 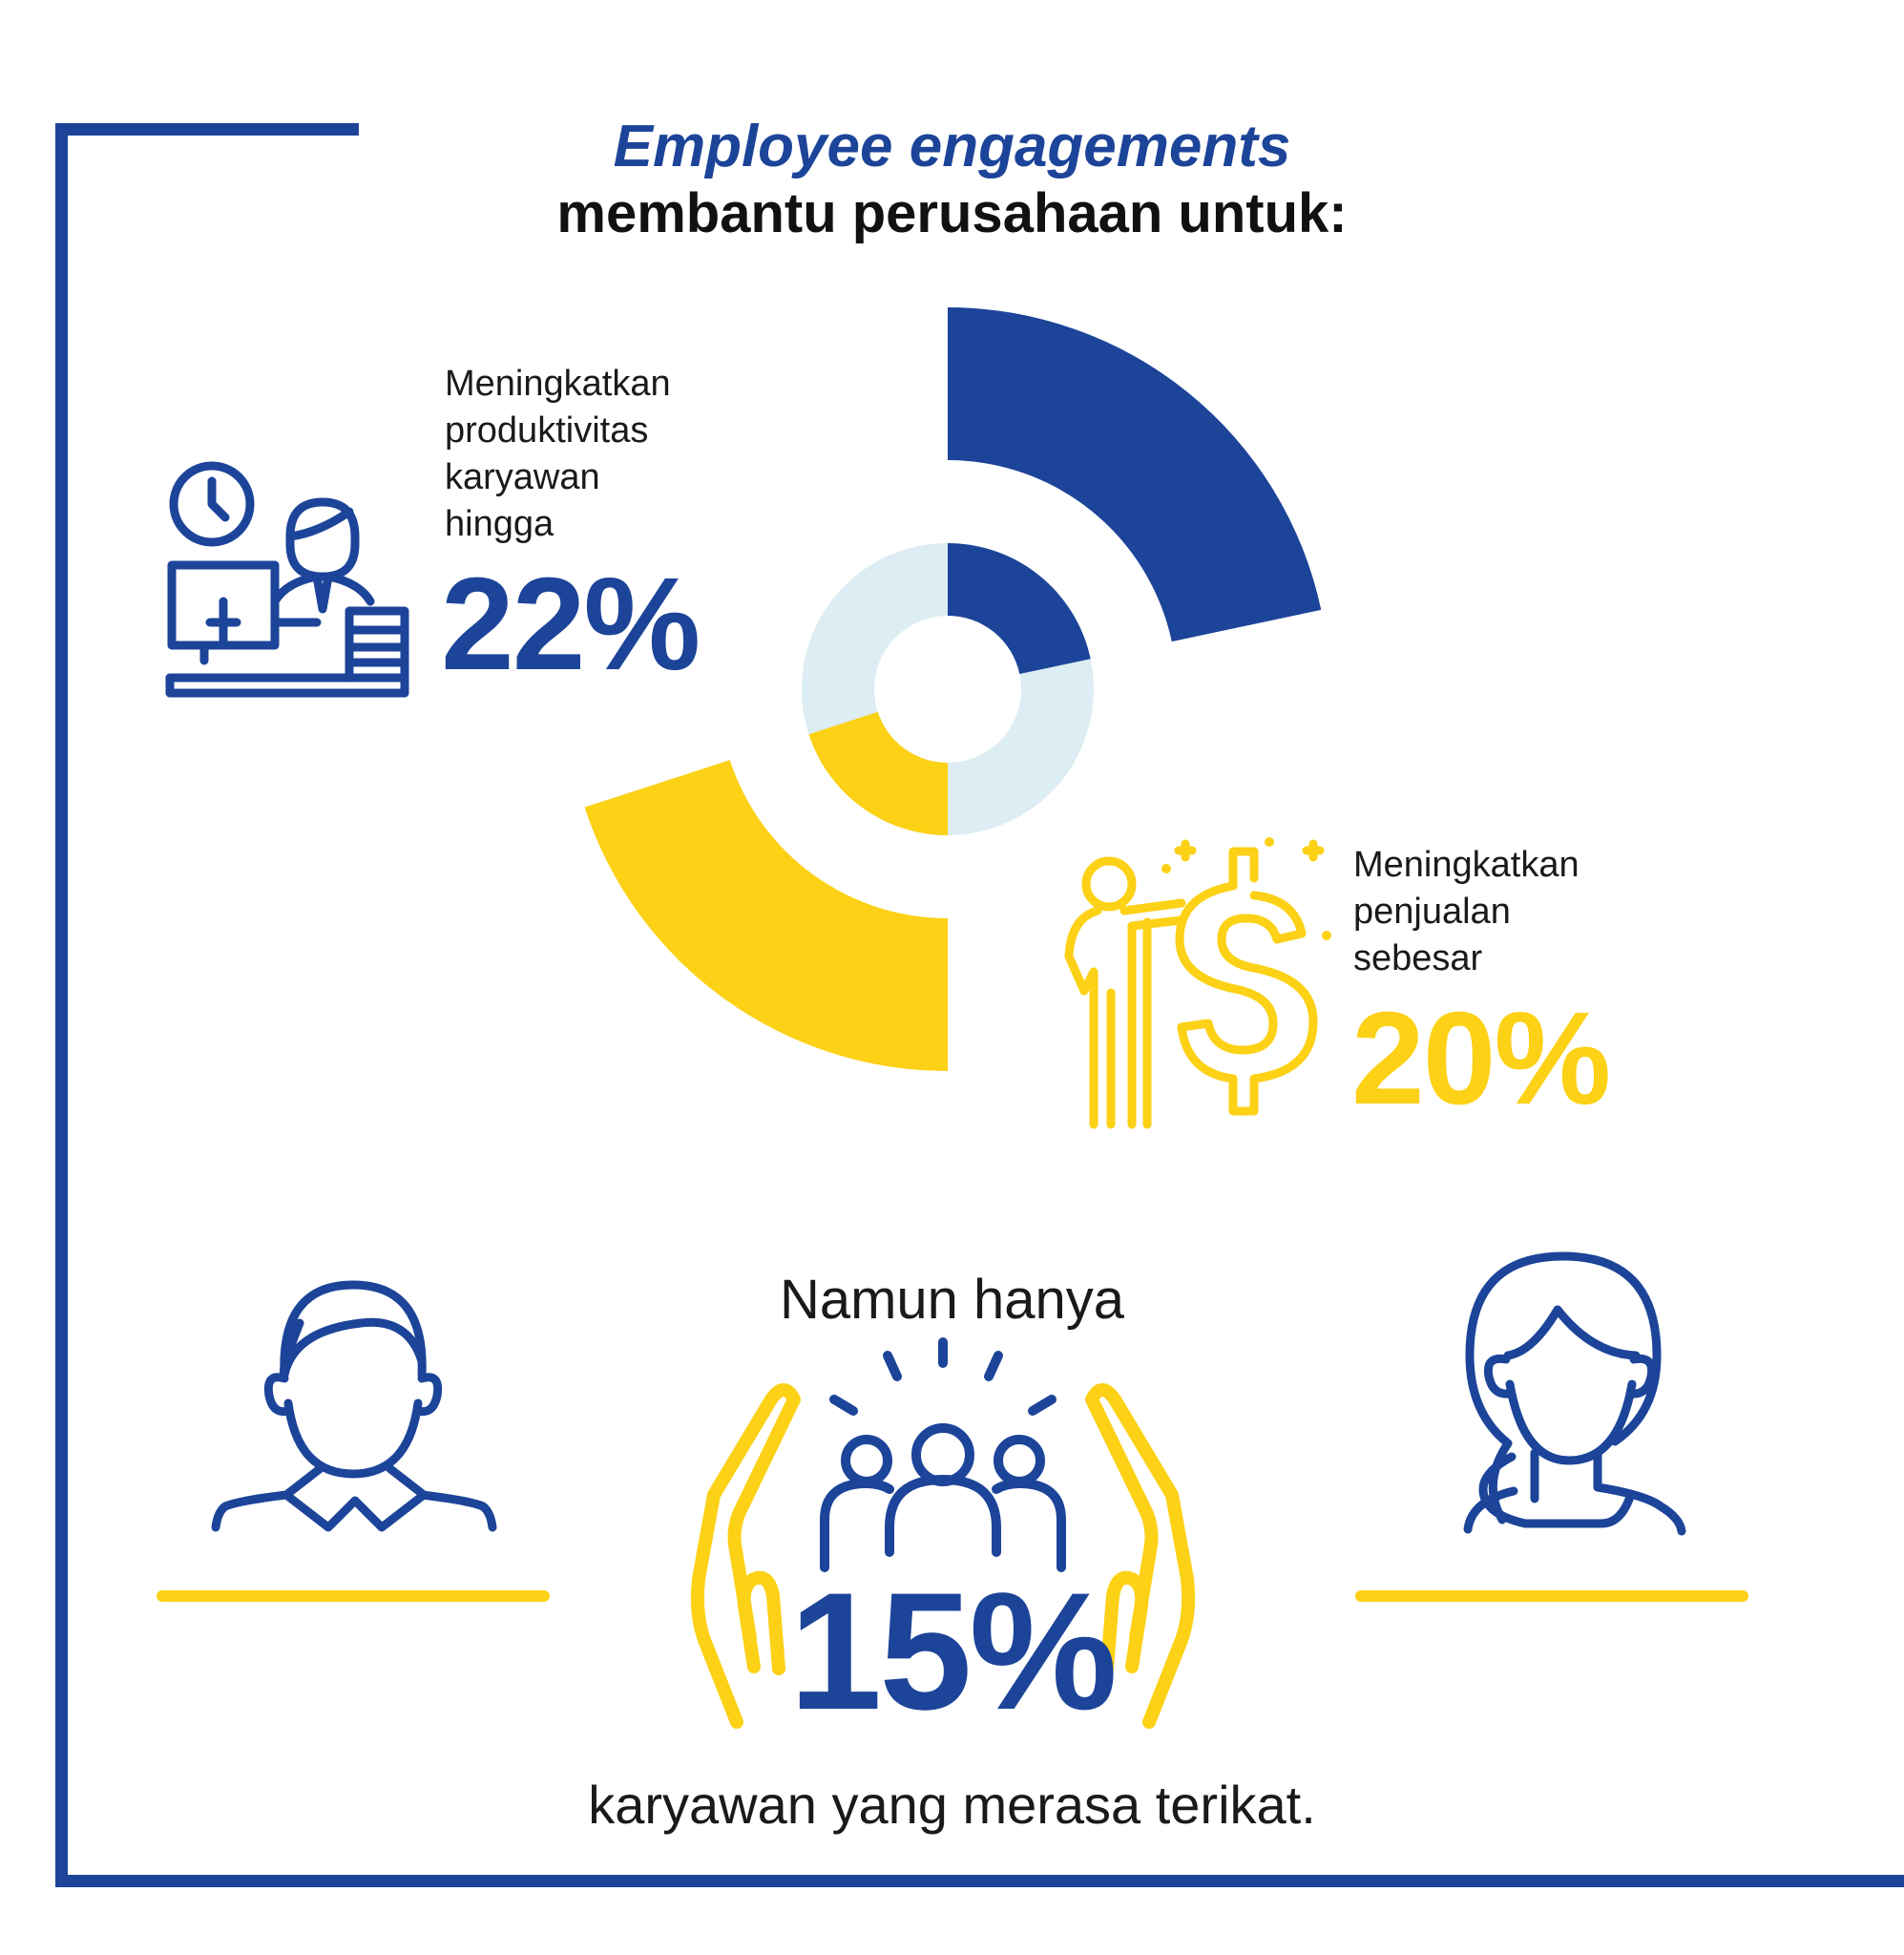 What do you see at coordinates (878, 773) in the screenshot?
I see `donut-inner-segment-sales` at bounding box center [878, 773].